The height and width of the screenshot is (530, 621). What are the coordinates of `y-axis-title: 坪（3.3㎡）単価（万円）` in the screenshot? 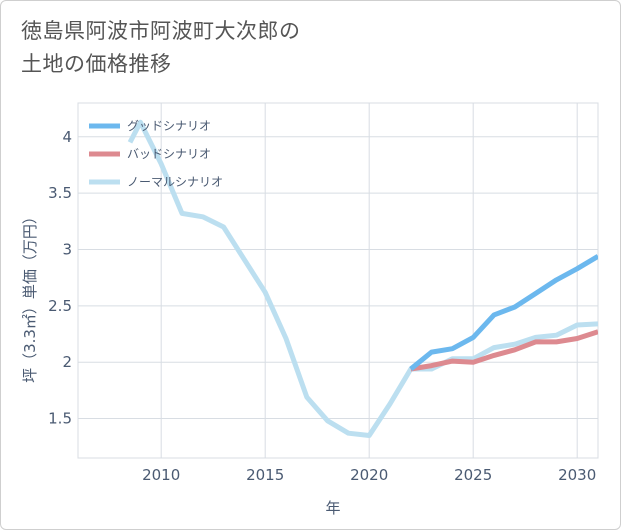 It's located at (30, 296).